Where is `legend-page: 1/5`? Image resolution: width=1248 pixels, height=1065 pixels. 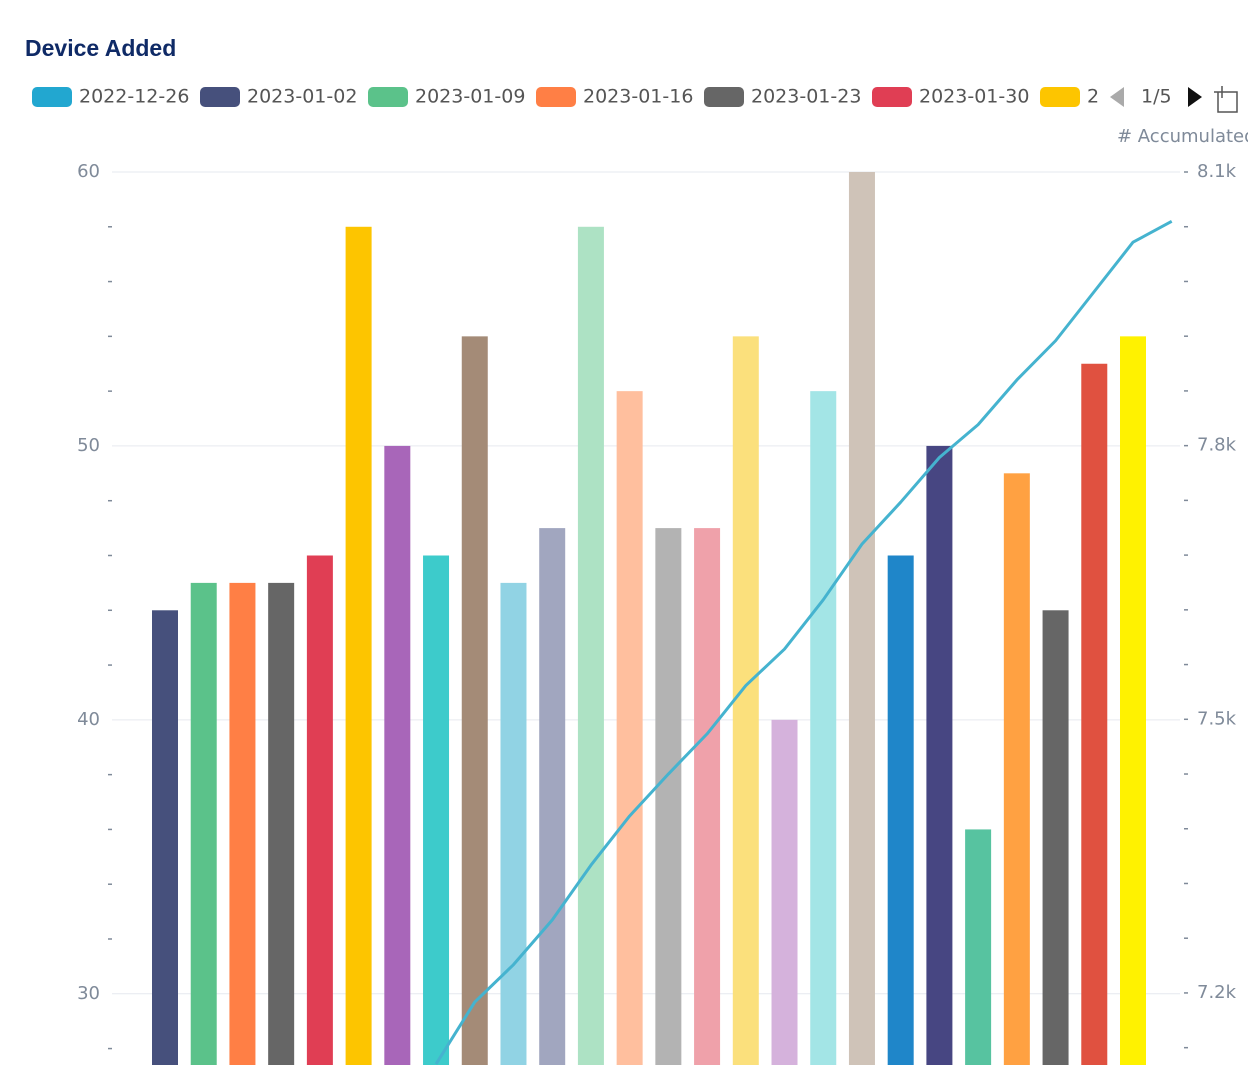
legend-page: 1/5 is located at coordinates (1156, 97).